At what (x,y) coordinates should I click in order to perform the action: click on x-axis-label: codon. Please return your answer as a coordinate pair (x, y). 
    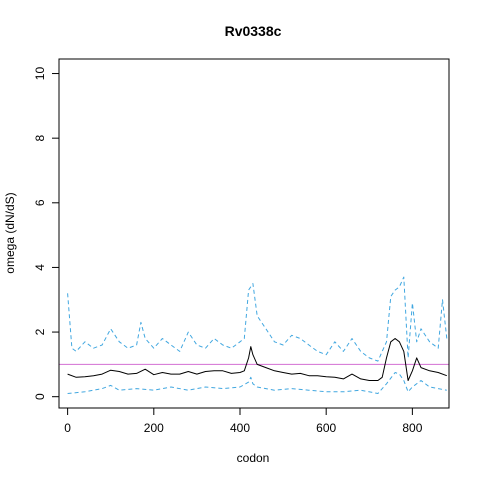
    Looking at the image, I should click on (253, 458).